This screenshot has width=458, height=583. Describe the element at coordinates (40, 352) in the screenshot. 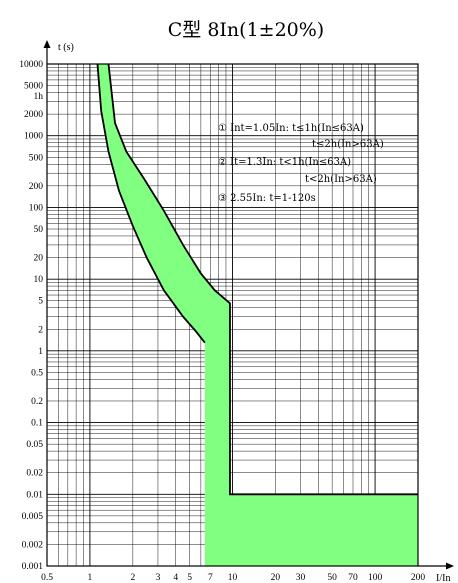

I see `y-tick-label: 1` at that location.